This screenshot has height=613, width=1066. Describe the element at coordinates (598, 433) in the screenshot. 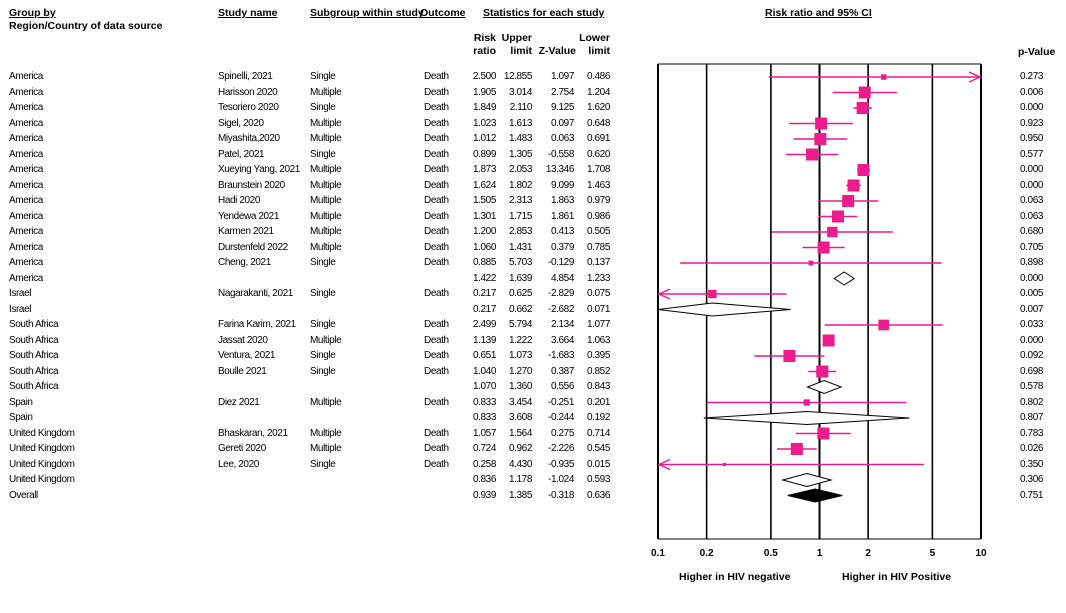

I see `cell-lower-limit: 0.714` at that location.